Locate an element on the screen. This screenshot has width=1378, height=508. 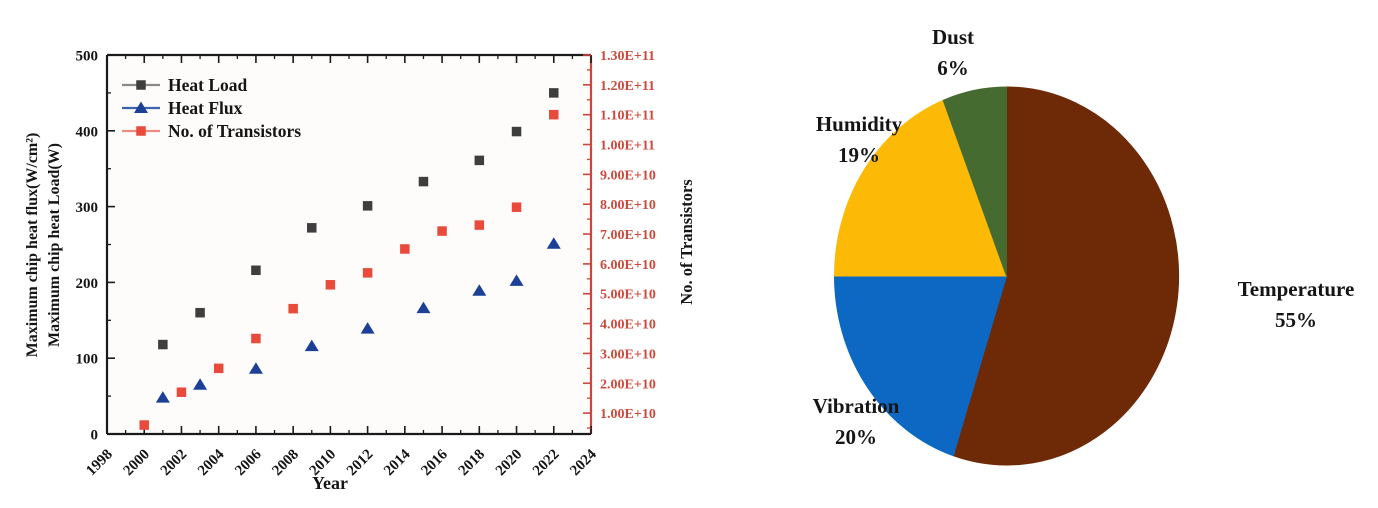
pie-label-percent: 19% is located at coordinates (859, 155).